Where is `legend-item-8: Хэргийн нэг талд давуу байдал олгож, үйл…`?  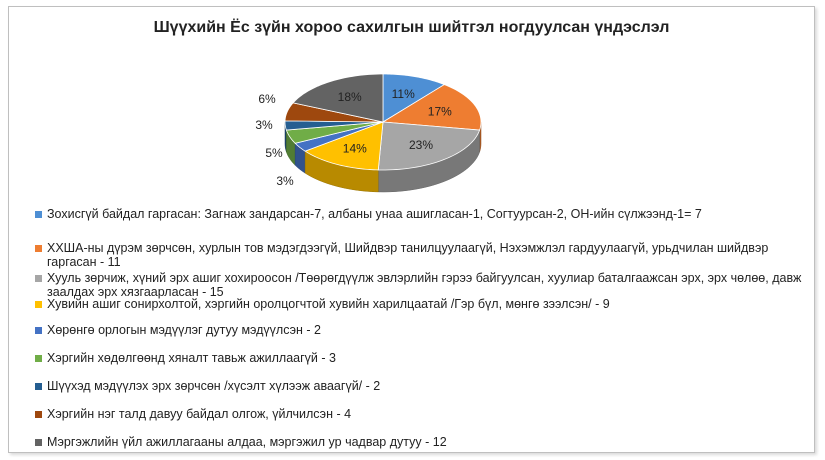 legend-item-8: Хэргийн нэг талд давуу байдал олгож, үйл… is located at coordinates (420, 414).